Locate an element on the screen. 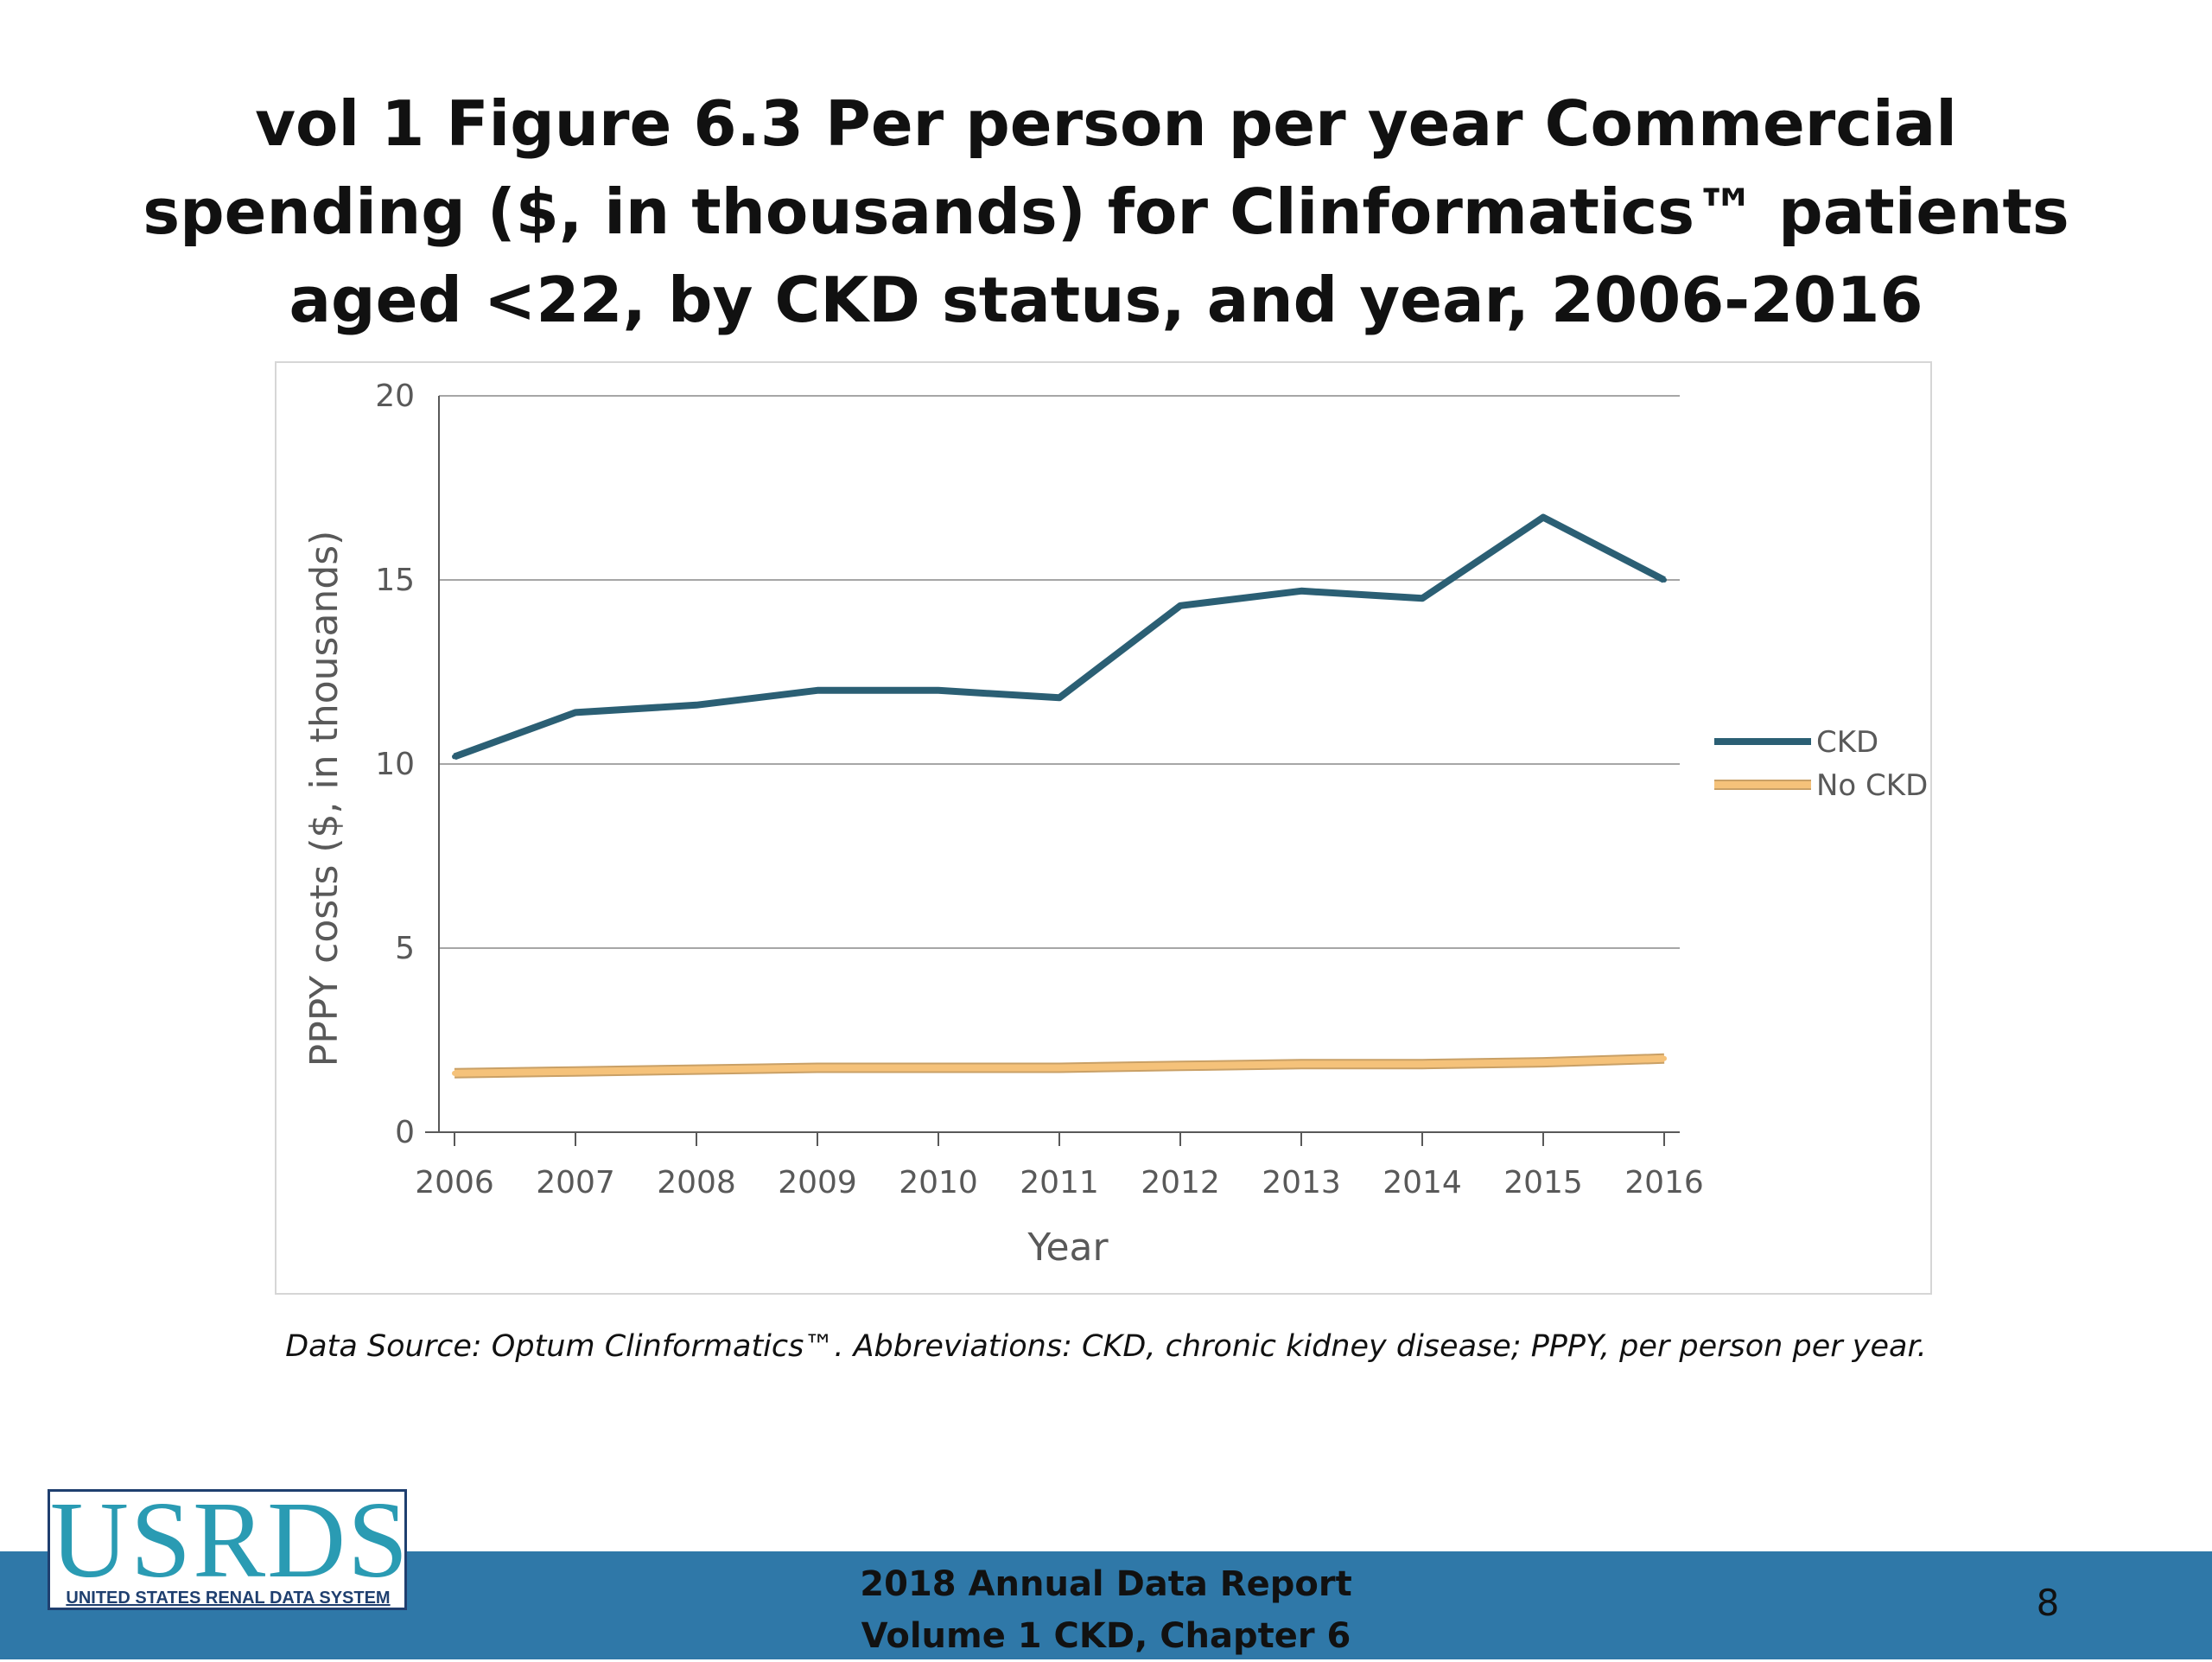 The width and height of the screenshot is (2212, 1662). x-tick-label-2011: 2011 is located at coordinates (1059, 1182).